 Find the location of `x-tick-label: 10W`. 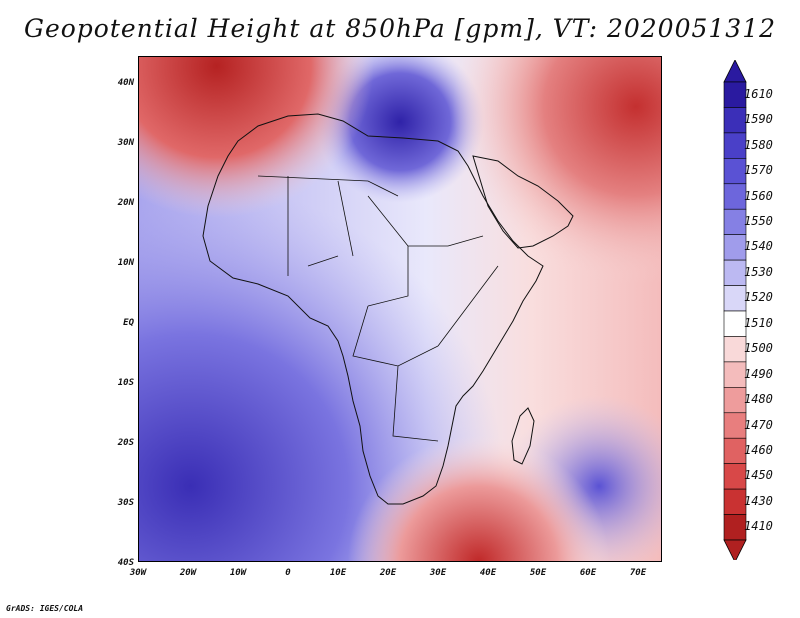

x-tick-label: 10W is located at coordinates (238, 573).